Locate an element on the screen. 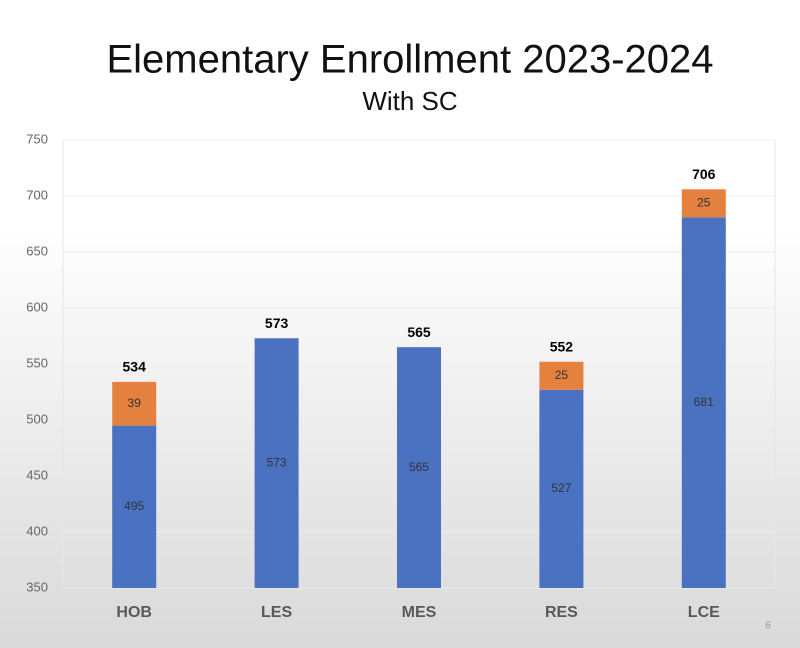  value-label: 527 is located at coordinates (561, 488).